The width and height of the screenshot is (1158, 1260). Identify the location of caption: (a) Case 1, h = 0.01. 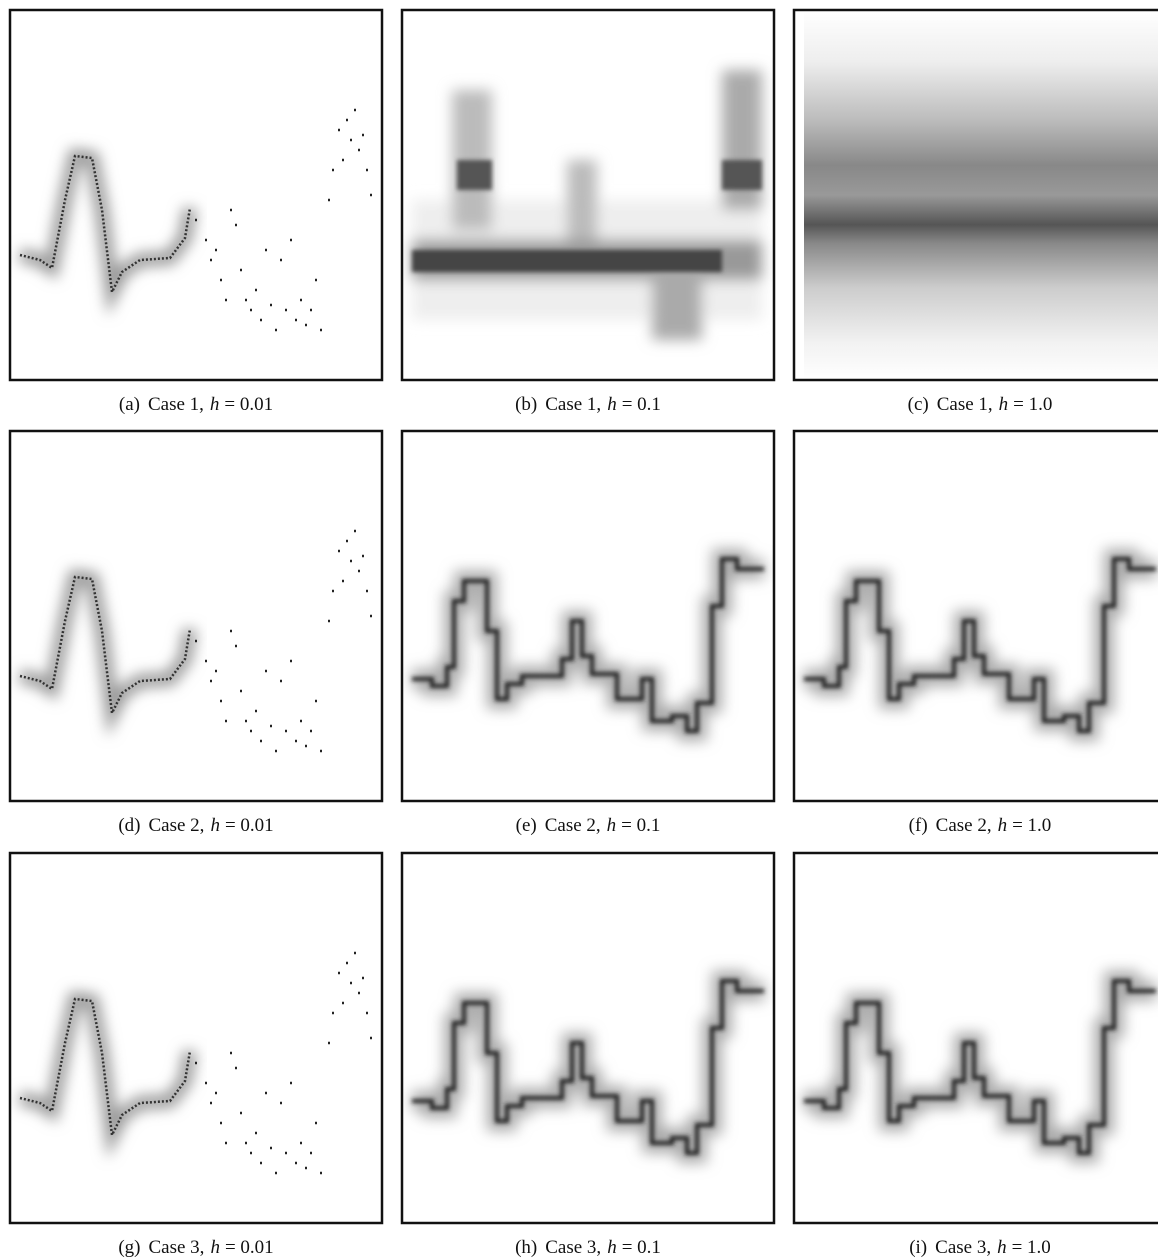
(196, 404).